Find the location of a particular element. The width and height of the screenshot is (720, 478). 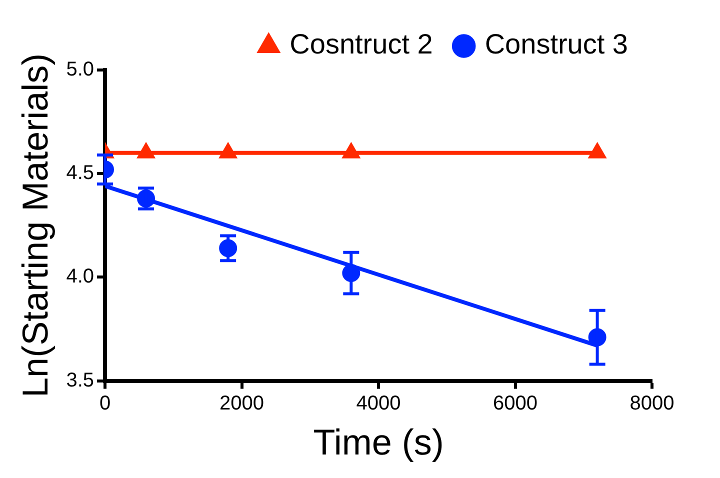

legend-label: Construct 3 is located at coordinates (556, 44).